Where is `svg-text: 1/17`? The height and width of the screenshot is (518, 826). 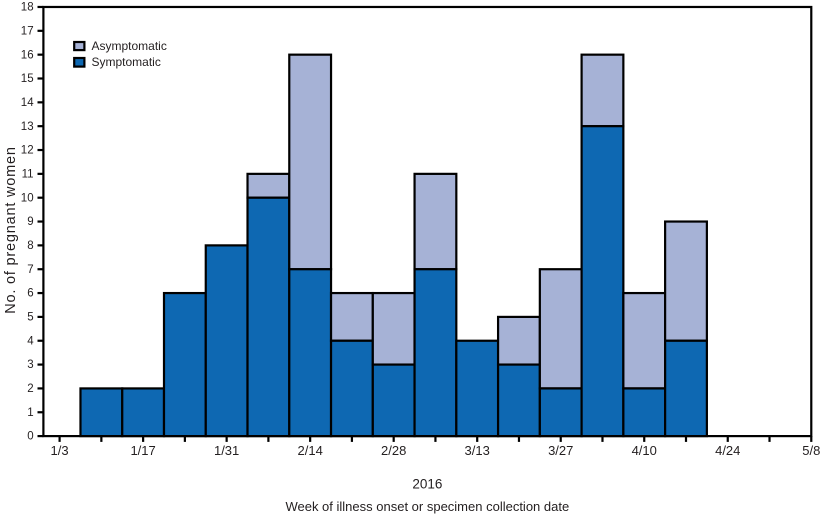 svg-text: 1/17 is located at coordinates (142, 450).